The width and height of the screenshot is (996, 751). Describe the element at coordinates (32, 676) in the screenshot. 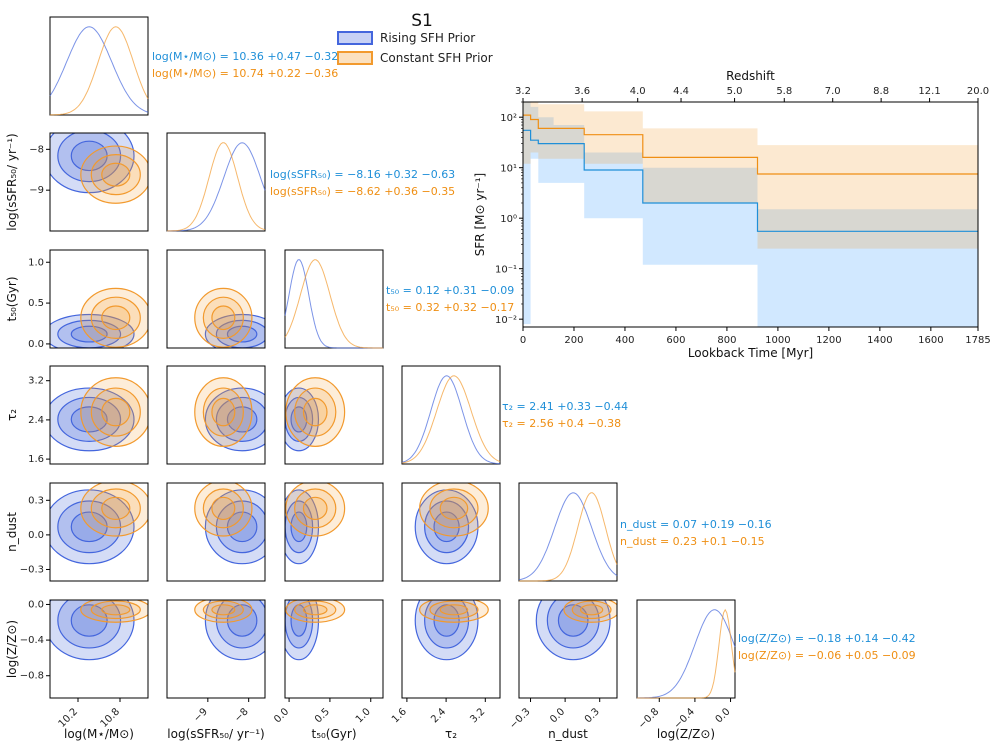

I see `corner-y-tick-label: −0.8` at that location.